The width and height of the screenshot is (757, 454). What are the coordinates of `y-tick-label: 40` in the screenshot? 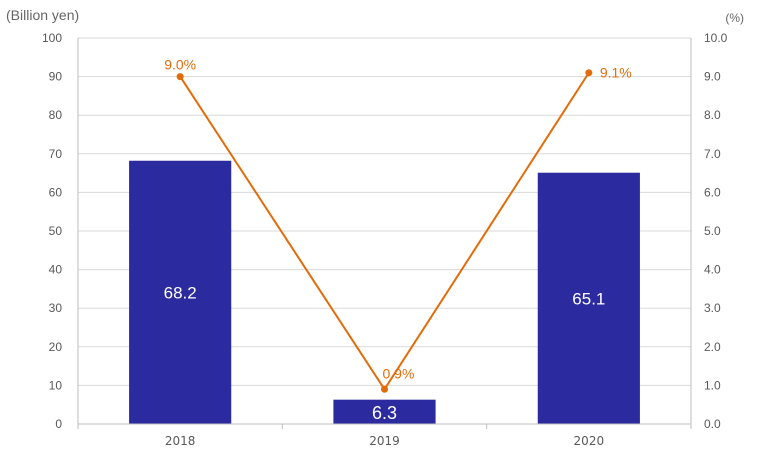 It's located at (56, 270).